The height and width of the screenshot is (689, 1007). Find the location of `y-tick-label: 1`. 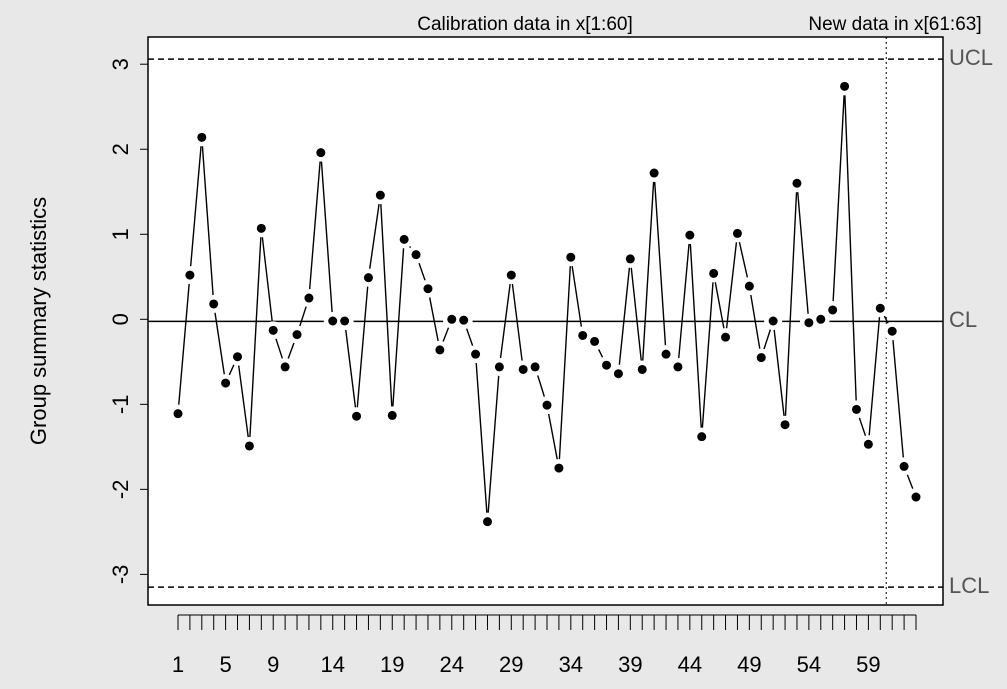

y-tick-label: 1 is located at coordinates (120, 234).